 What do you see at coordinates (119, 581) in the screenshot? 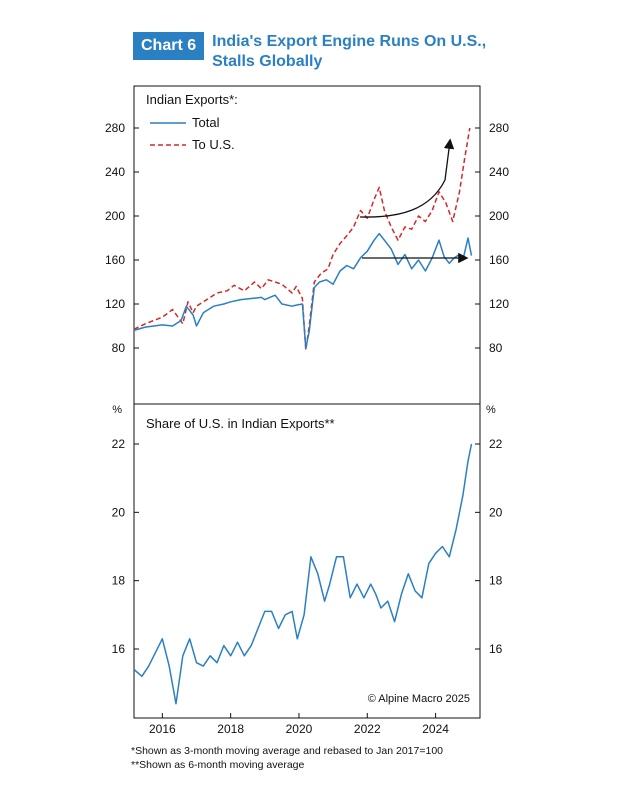
I see `bottom-left-tick-label: 18` at bounding box center [119, 581].